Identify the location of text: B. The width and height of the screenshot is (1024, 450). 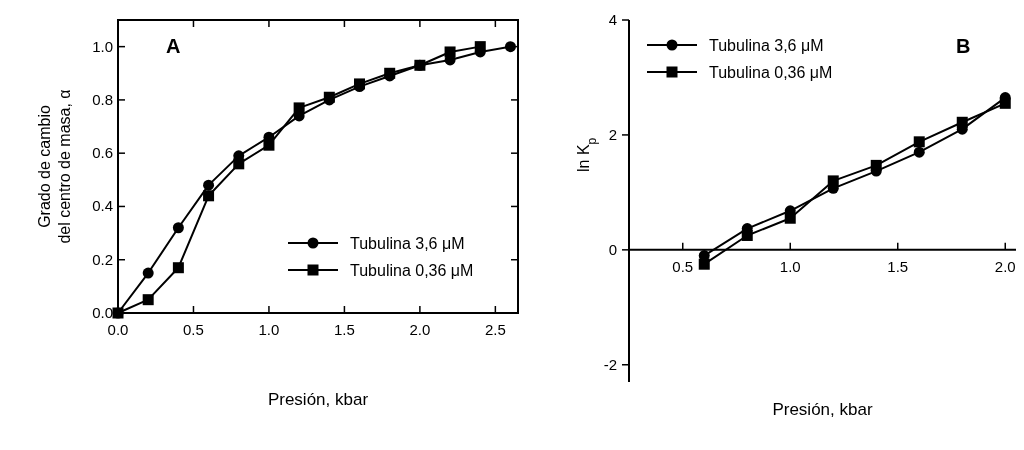
(963, 46).